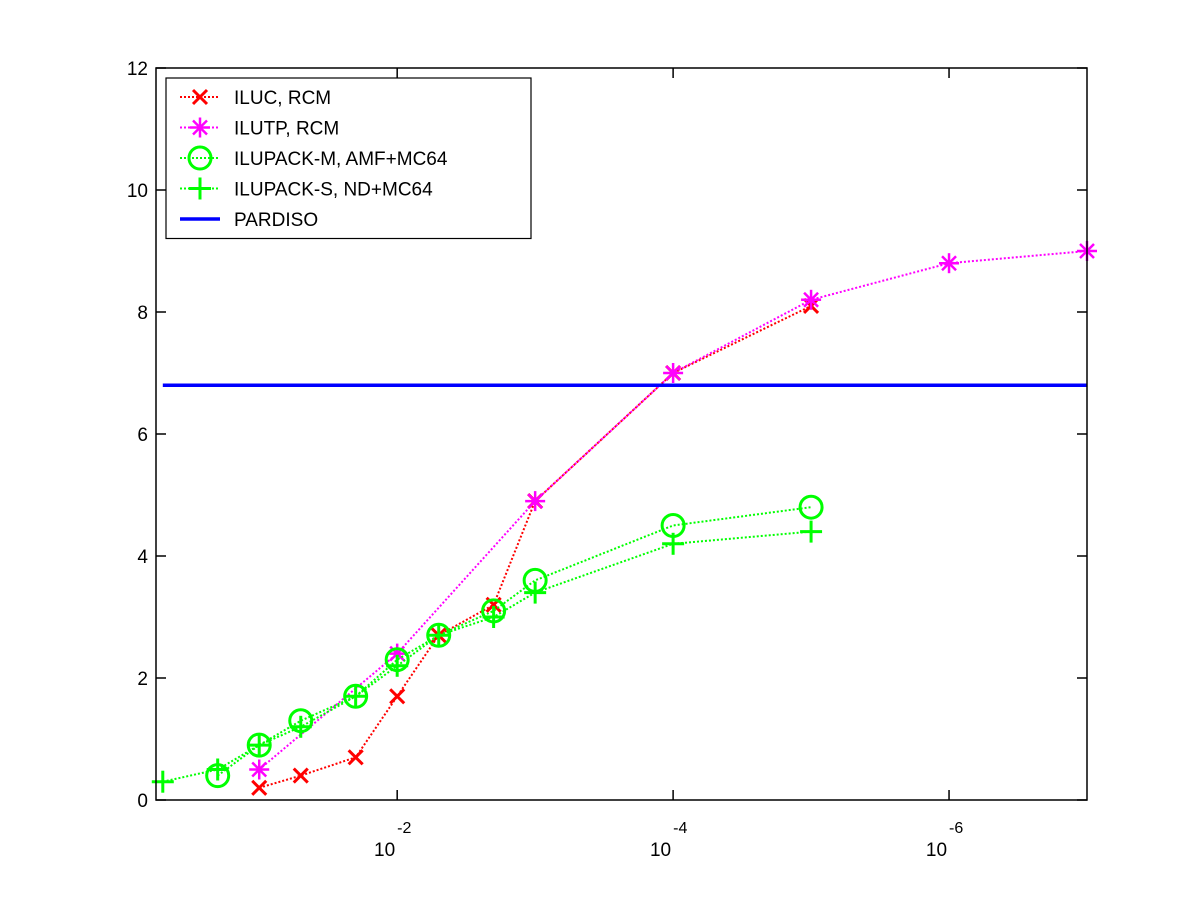 This screenshot has width=1200, height=900. What do you see at coordinates (142, 313) in the screenshot?
I see `y-tick-label: 8` at bounding box center [142, 313].